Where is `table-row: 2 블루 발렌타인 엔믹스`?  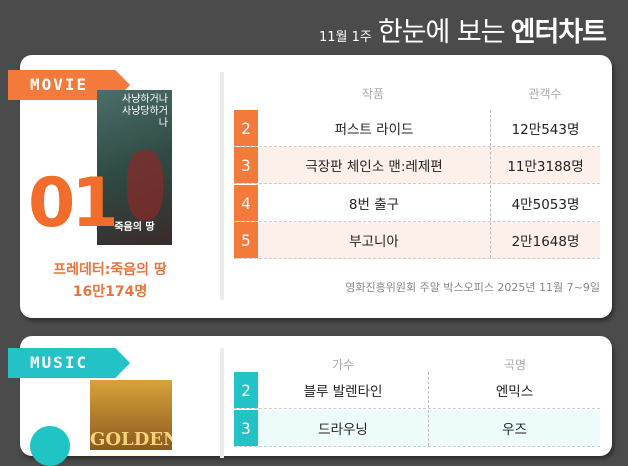
table-row: 2 블루 발렌타인 엔믹스 is located at coordinates (417, 390).